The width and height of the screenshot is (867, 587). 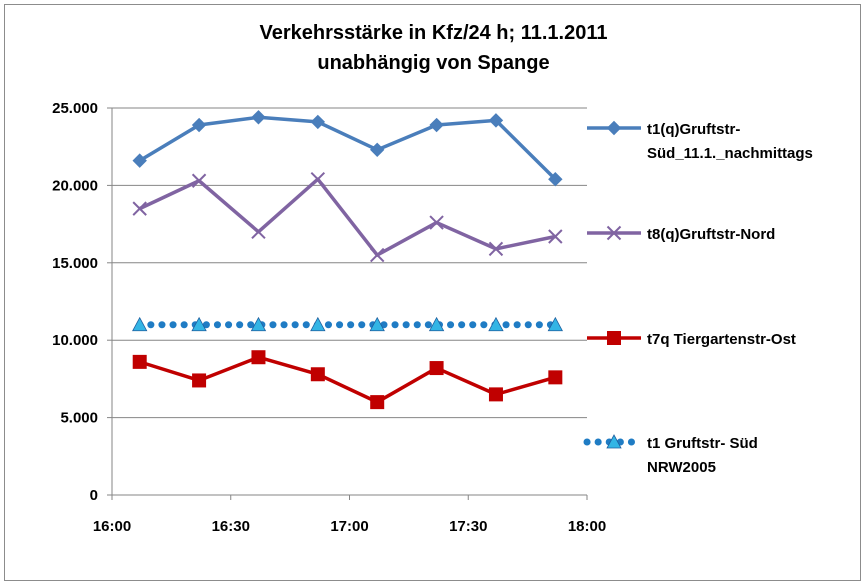 What do you see at coordinates (433, 63) in the screenshot?
I see `chart-subtitle: unabhängig von Spange` at bounding box center [433, 63].